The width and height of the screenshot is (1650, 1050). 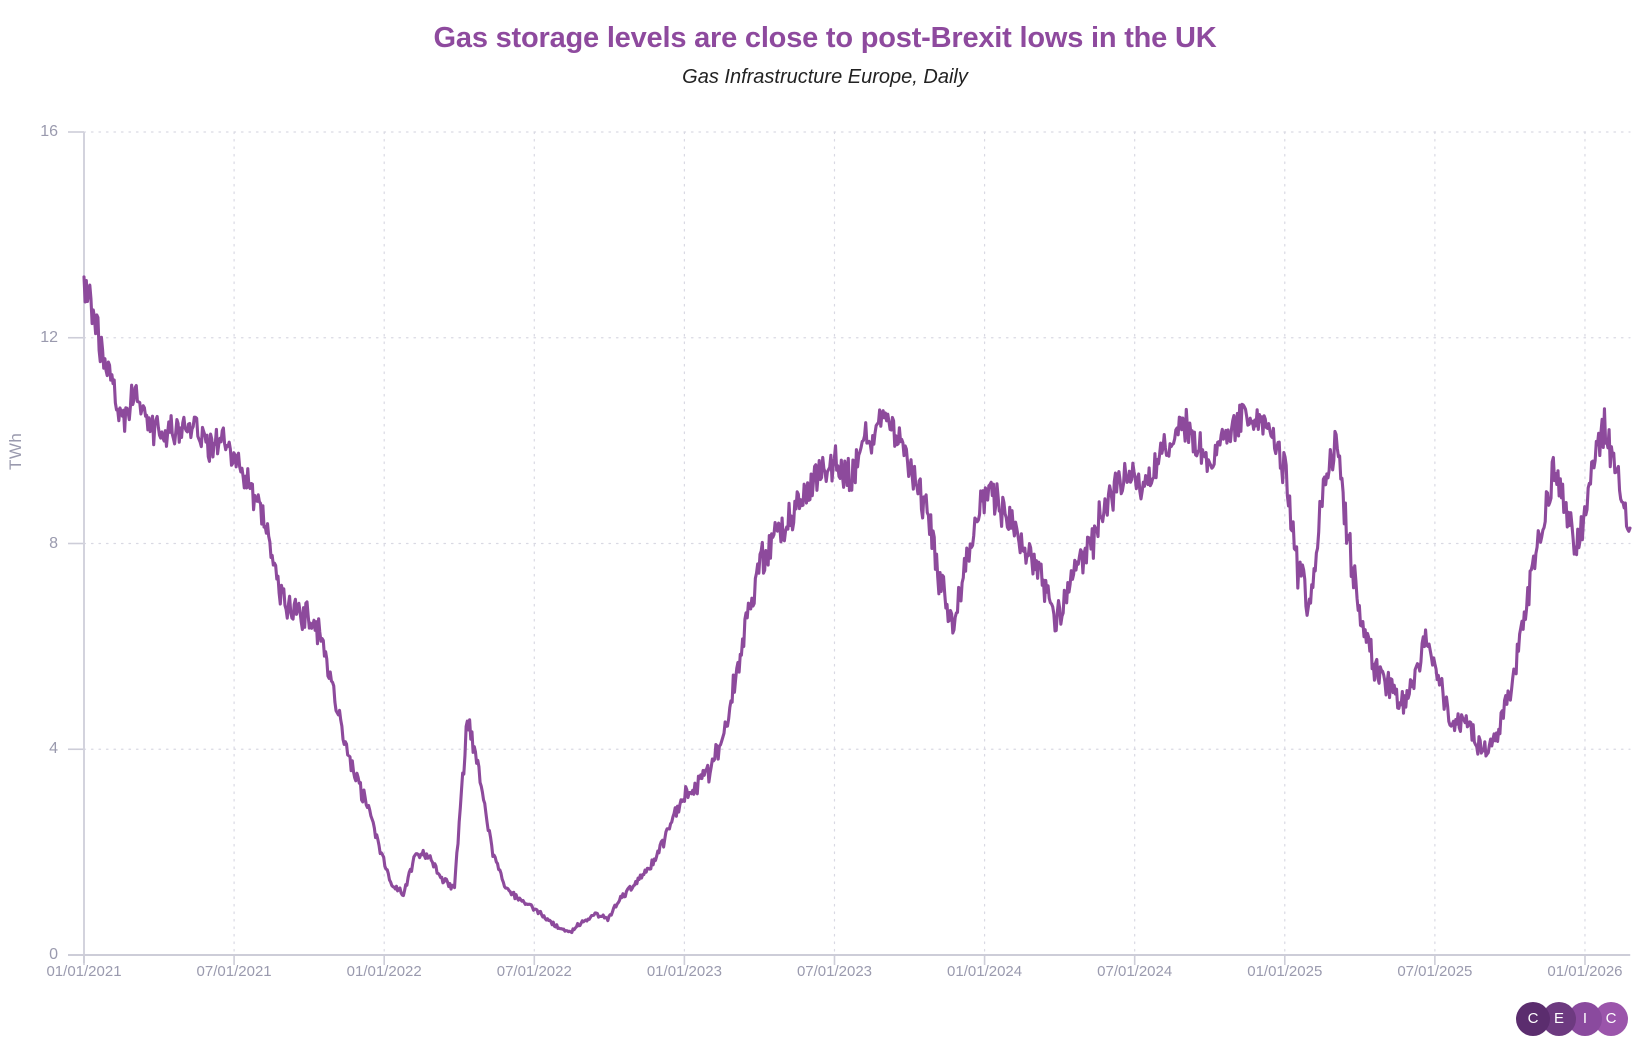 What do you see at coordinates (534, 971) in the screenshot?
I see `x-tick-label: 07/01/2022` at bounding box center [534, 971].